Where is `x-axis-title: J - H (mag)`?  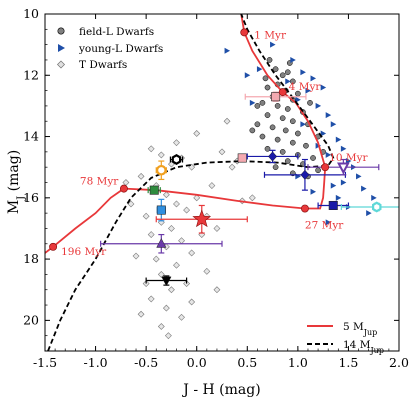 x-axis-title: J - H (mag) is located at coordinates (220, 390).